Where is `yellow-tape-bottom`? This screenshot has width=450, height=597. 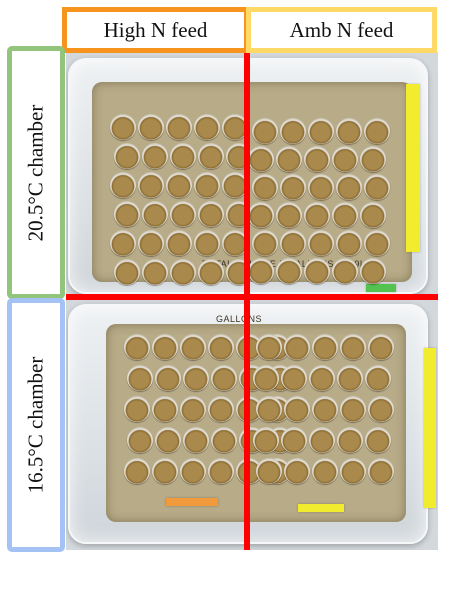
yellow-tape-bottom is located at coordinates (321, 508).